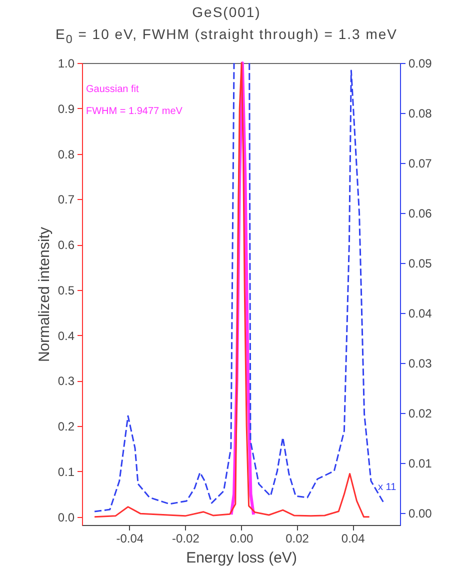 Image resolution: width=453 pixels, height=584 pixels. Describe the element at coordinates (66, 245) in the screenshot. I see `y-tick-label: 0.6` at that location.